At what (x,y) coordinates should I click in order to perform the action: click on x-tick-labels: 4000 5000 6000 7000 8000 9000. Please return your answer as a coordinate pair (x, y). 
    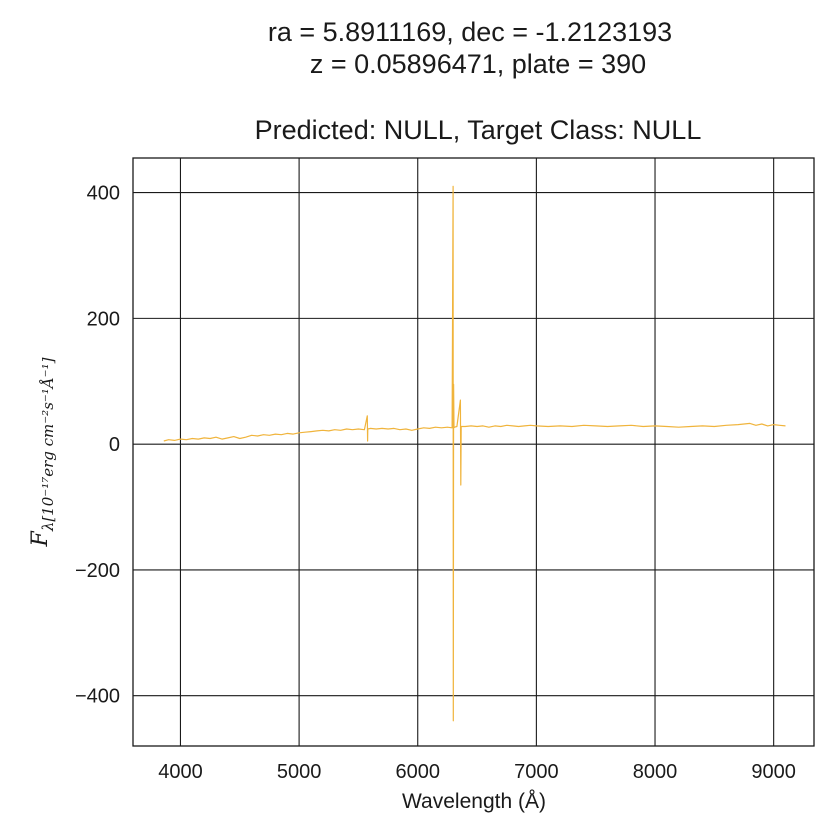
    Looking at the image, I should click on (477, 772).